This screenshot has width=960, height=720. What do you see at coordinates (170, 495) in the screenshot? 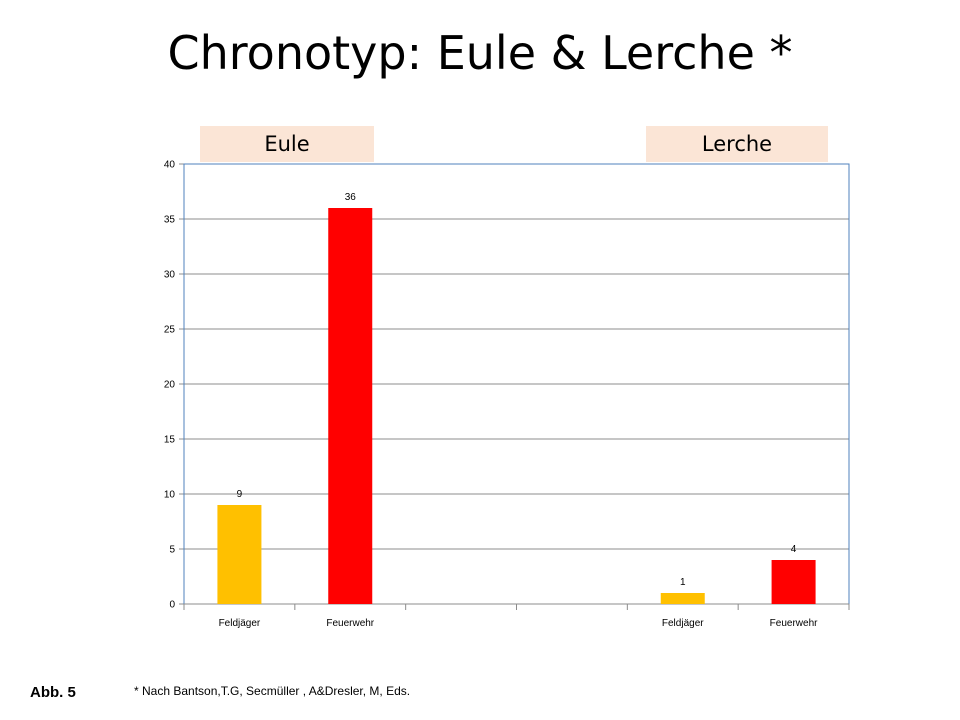
I see `y-tick-label: 10` at bounding box center [170, 495].